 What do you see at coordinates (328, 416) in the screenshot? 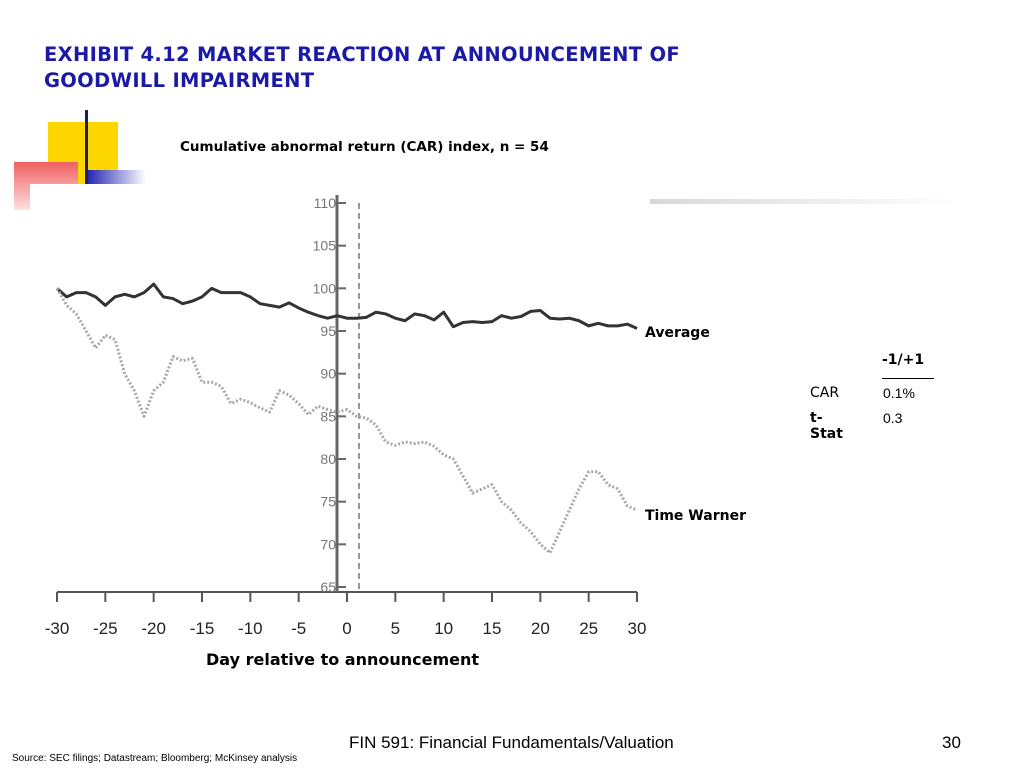
I see `y-tick-label: 85` at bounding box center [328, 416].